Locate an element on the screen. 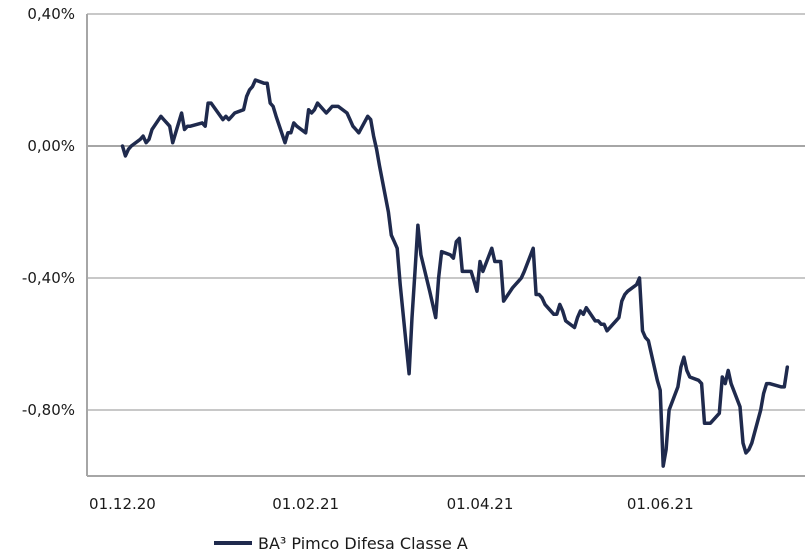 The height and width of the screenshot is (551, 811). y-tick-label: 0,40% is located at coordinates (51, 14).